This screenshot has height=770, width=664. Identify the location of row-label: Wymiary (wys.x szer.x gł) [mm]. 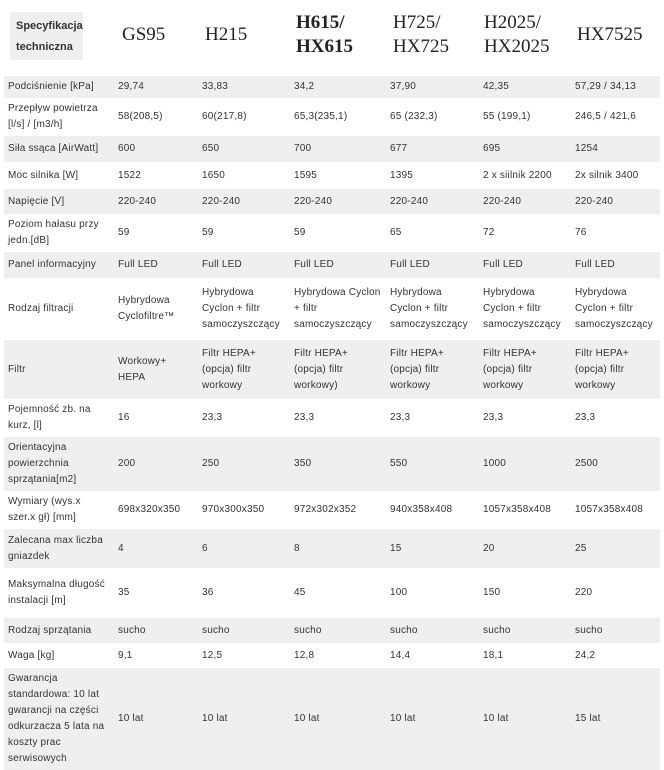
(44, 509).